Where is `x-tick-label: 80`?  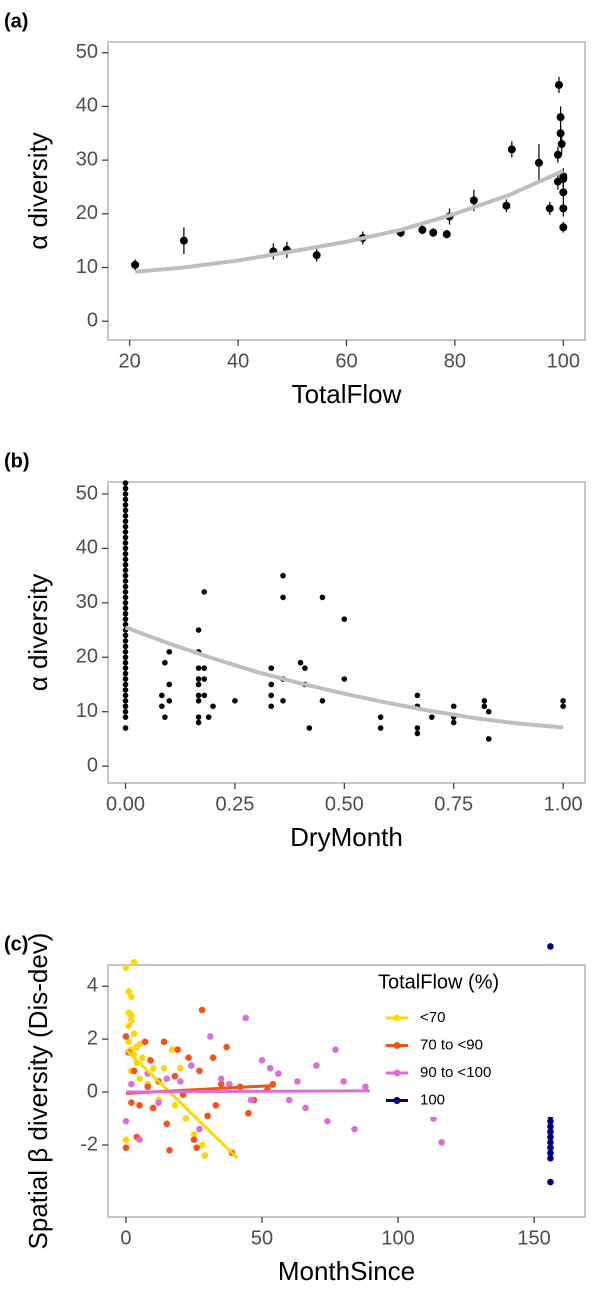 x-tick-label: 80 is located at coordinates (455, 361).